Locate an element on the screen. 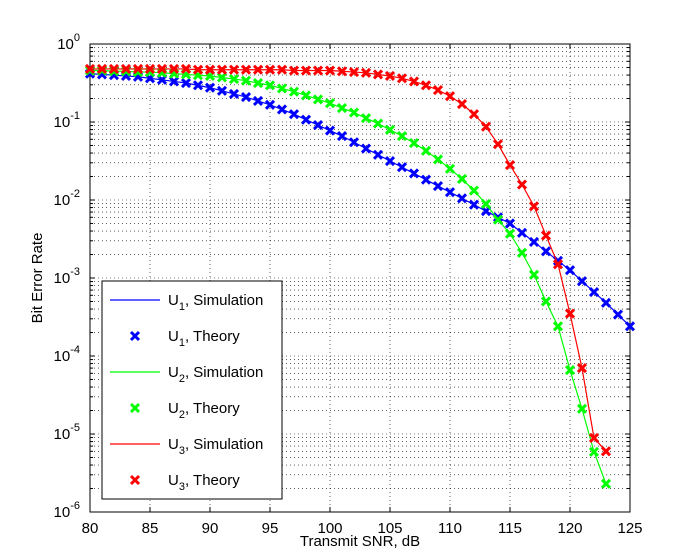 The height and width of the screenshot is (554, 692). x-tick-label: 100 is located at coordinates (329, 528).